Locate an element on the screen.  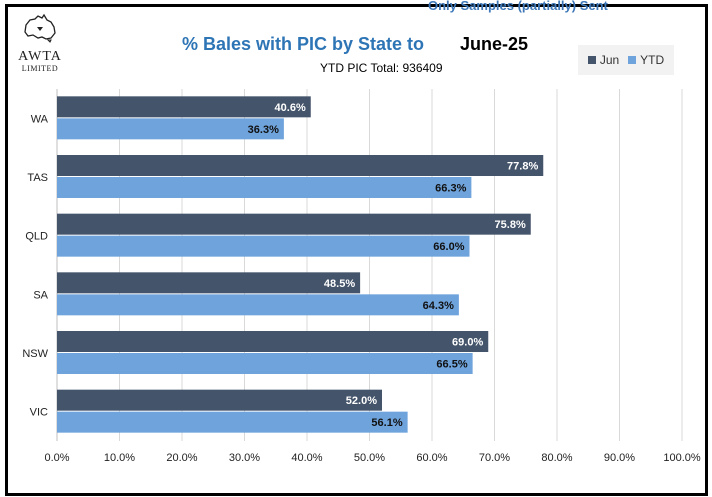
data-label: 66.0% is located at coordinates (448, 247).